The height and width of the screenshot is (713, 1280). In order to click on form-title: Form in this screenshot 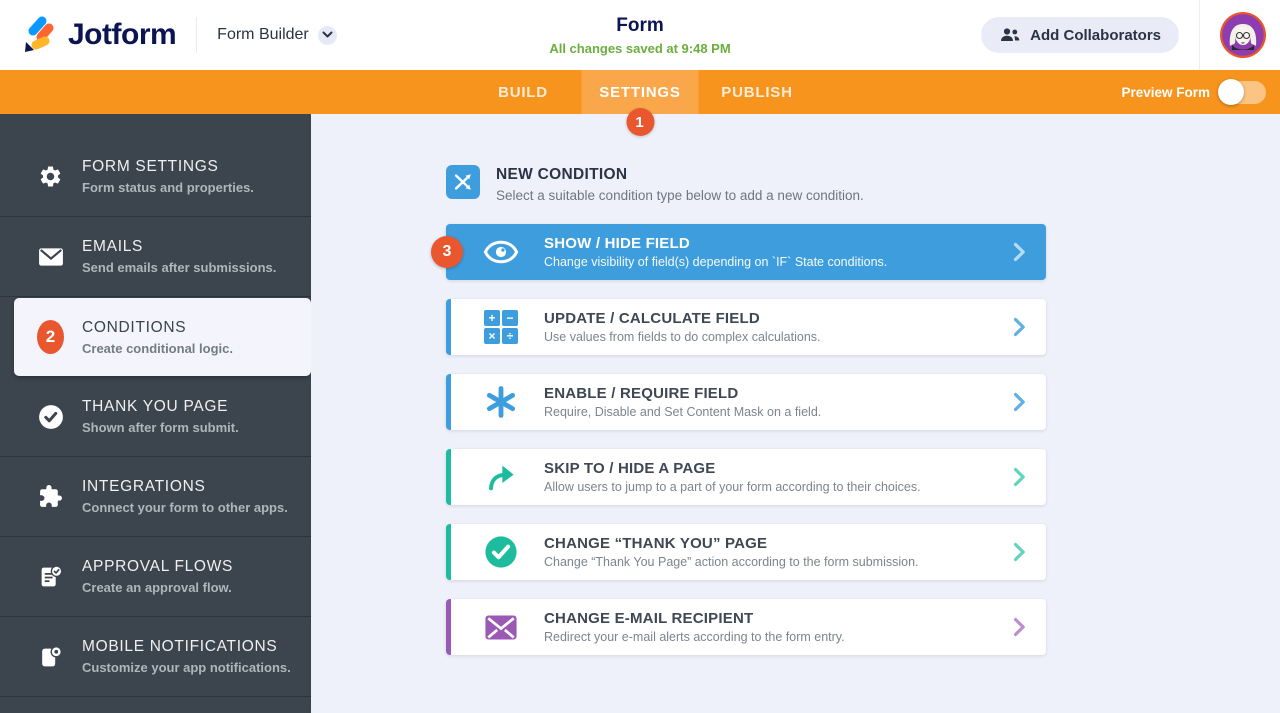, I will do `click(640, 25)`.